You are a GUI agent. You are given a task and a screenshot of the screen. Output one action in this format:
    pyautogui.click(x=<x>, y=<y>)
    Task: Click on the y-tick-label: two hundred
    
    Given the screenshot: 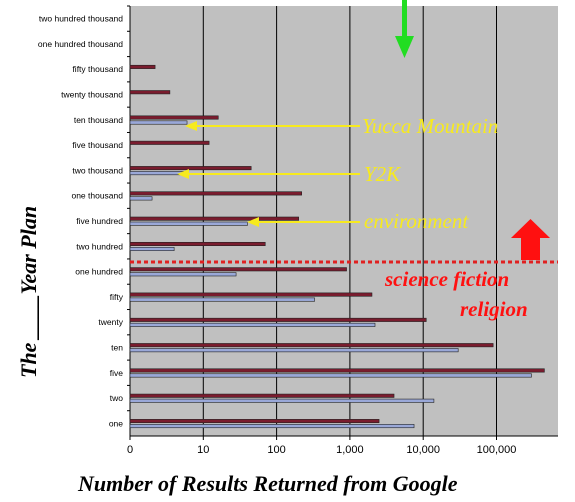 What is the action you would take?
    pyautogui.click(x=99, y=246)
    